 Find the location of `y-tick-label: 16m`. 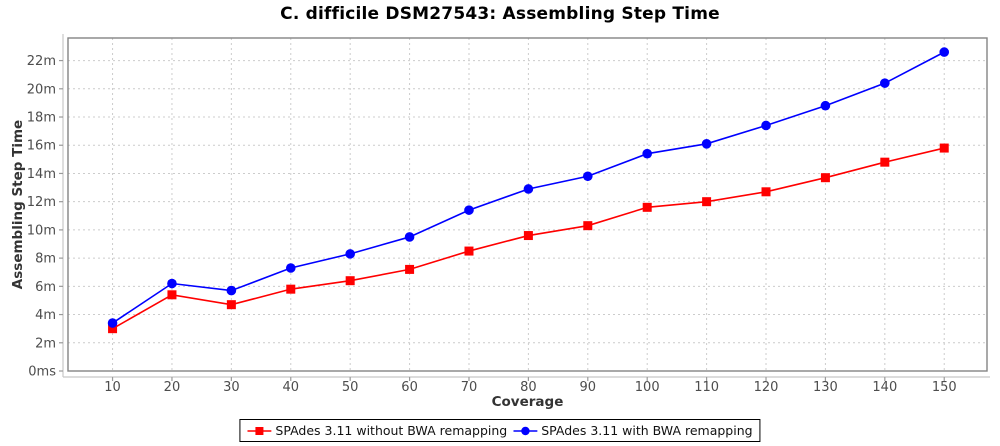

y-tick-label: 16m is located at coordinates (41, 146).